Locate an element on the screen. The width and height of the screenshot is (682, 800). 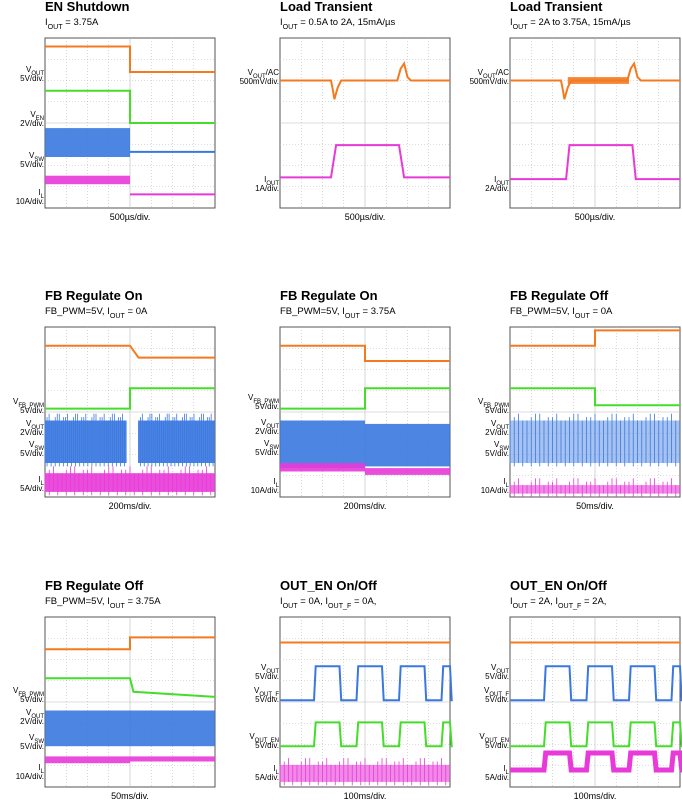
text-run: = 0.5A to 2A, 15mA/µs is located at coordinates (347, 22).